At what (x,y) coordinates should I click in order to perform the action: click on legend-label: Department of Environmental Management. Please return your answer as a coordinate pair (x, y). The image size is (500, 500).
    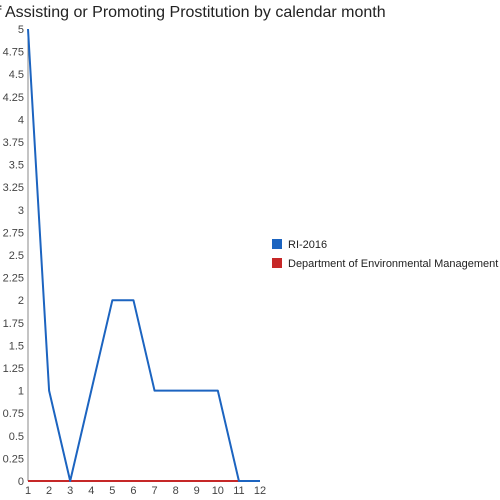
    Looking at the image, I should click on (393, 264).